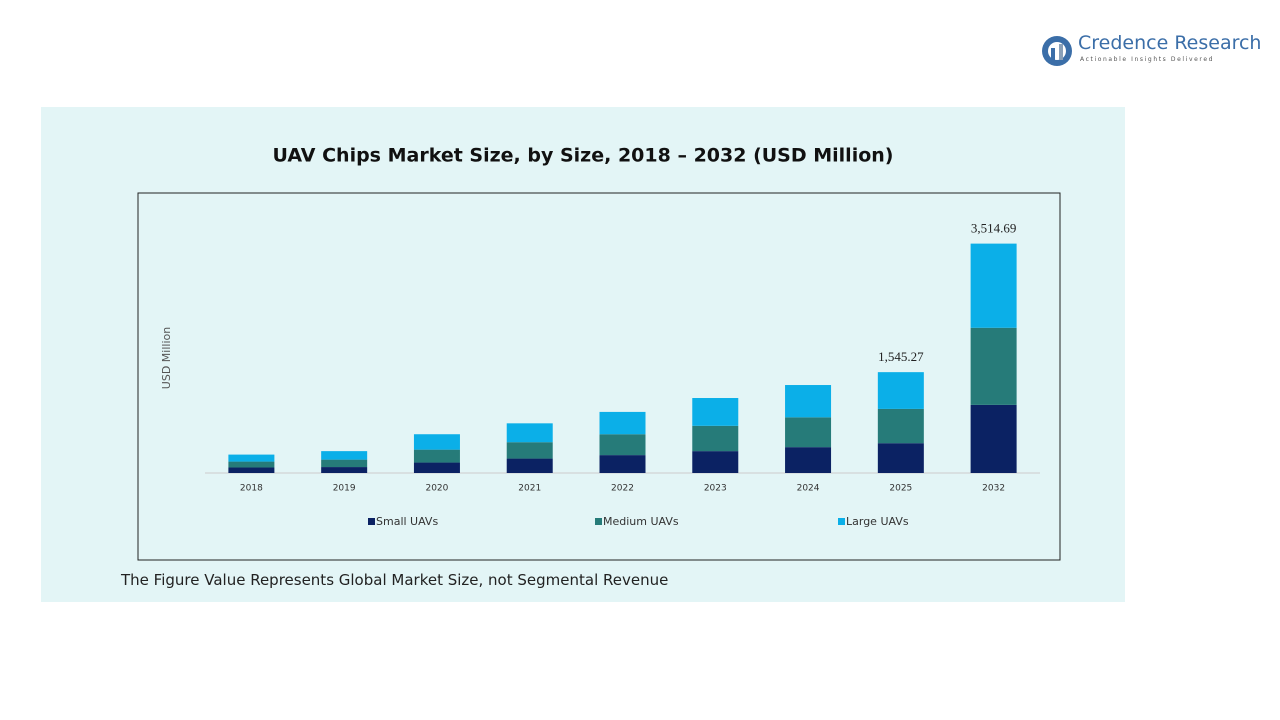 Image resolution: width=1280 pixels, height=720 pixels. I want to click on x-tick-label: 2018, so click(251, 489).